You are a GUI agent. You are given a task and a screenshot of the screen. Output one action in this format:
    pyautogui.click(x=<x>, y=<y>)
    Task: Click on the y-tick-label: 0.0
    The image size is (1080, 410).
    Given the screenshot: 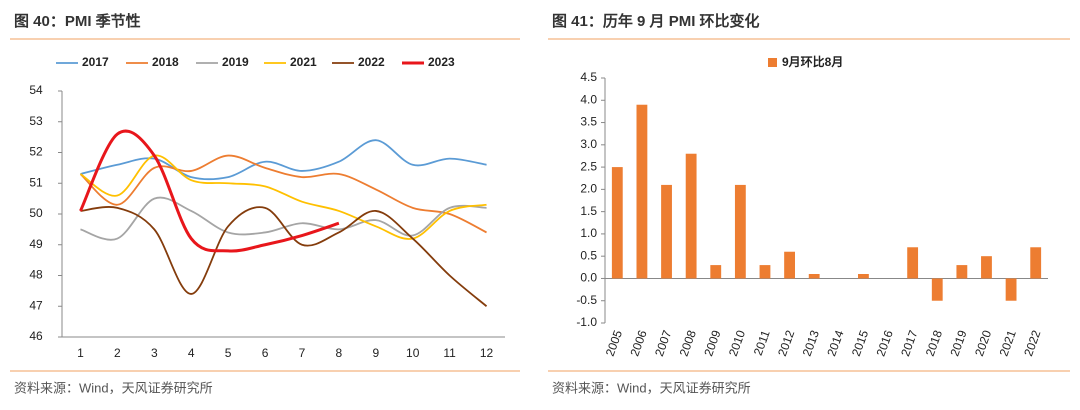 What is the action you would take?
    pyautogui.click(x=588, y=278)
    